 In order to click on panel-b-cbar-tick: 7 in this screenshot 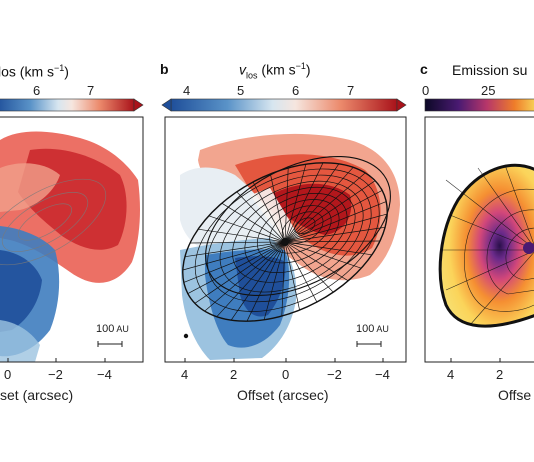, I will do `click(351, 90)`.